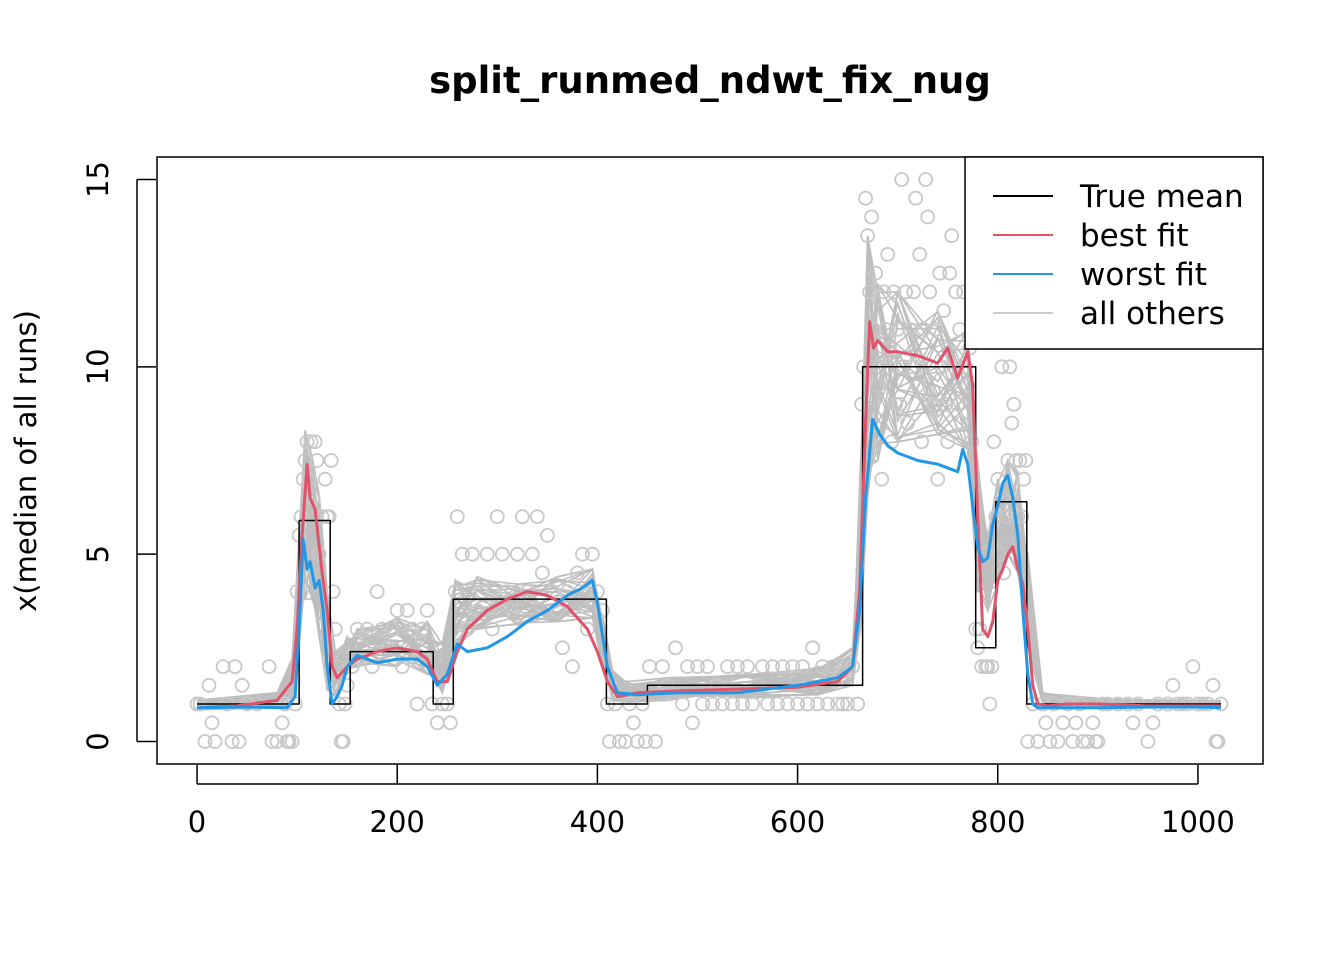 The image size is (1344, 960). Describe the element at coordinates (26, 461) in the screenshot. I see `y-axis-label: x(median of all runs)` at that location.